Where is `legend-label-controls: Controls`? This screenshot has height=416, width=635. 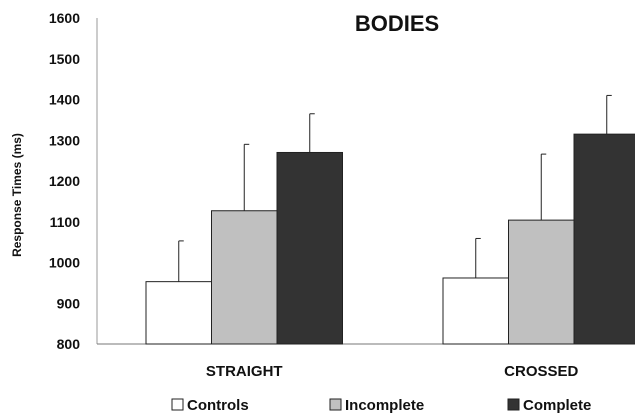
legend-label-controls: Controls is located at coordinates (218, 405).